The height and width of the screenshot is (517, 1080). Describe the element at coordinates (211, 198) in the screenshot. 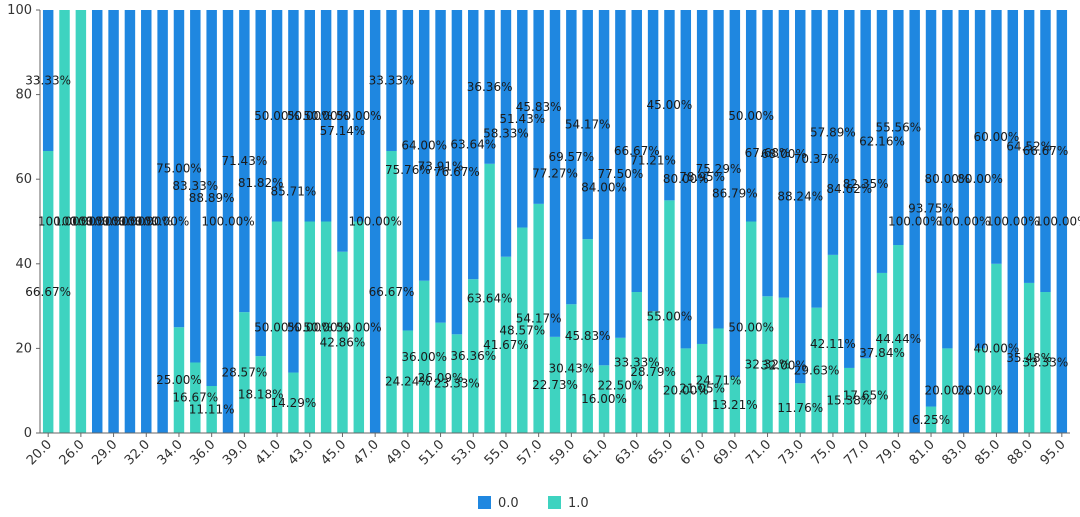

I see `bar-0-36.0` at that location.